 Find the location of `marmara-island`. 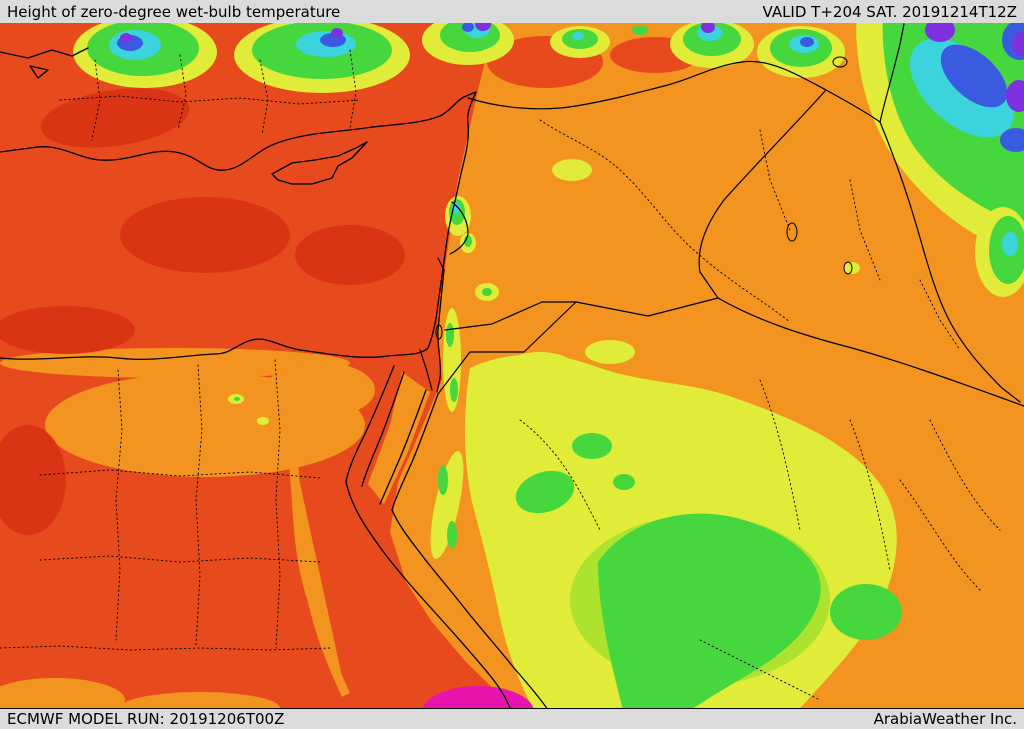

marmara-island is located at coordinates (39, 72).